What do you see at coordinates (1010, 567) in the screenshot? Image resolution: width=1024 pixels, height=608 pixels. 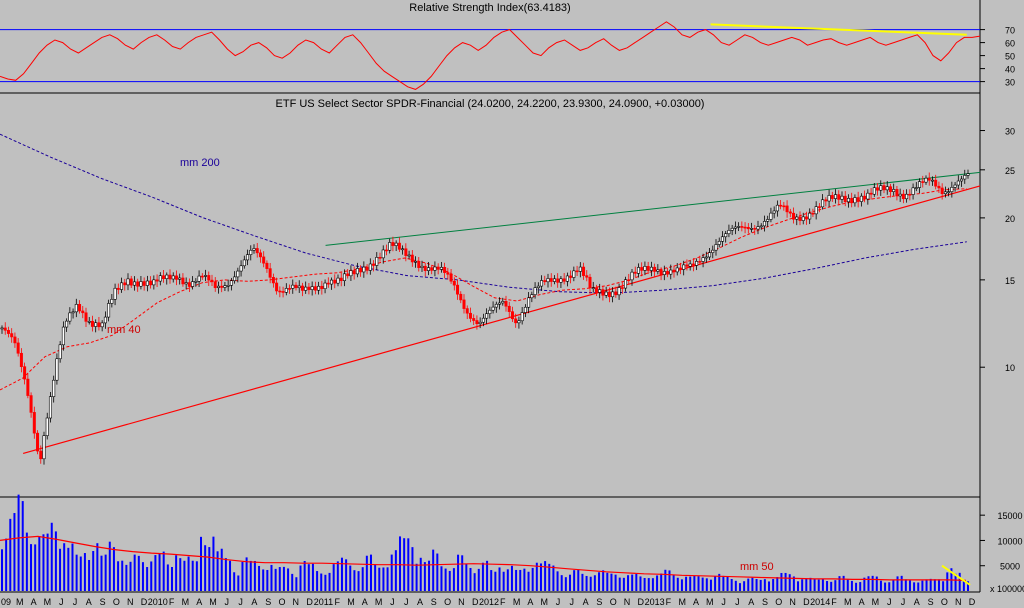 I see `volume-y-tick-label: 5000` at bounding box center [1010, 567].